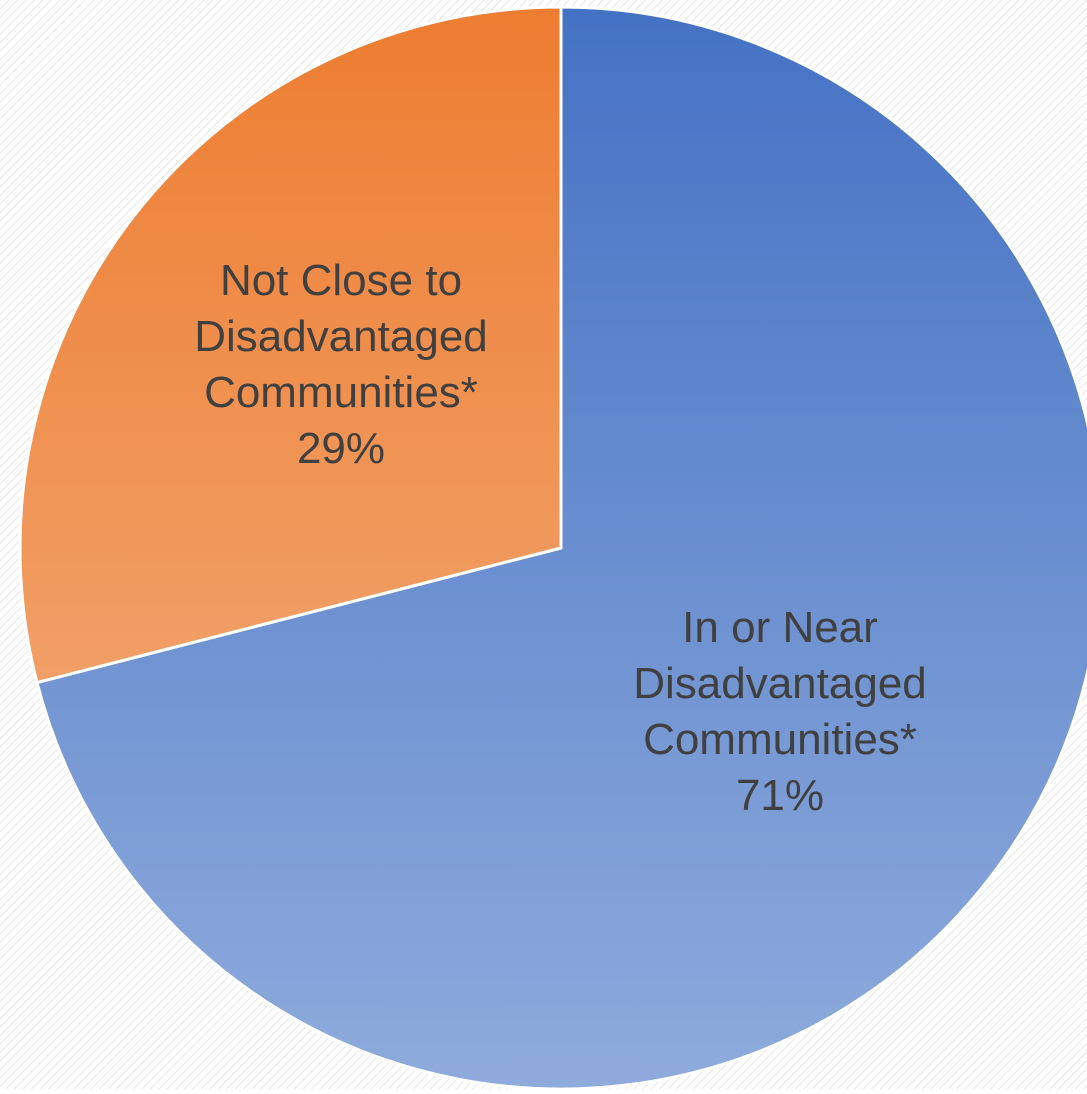  What do you see at coordinates (780, 627) in the screenshot?
I see `slice-label-line: In or Near` at bounding box center [780, 627].